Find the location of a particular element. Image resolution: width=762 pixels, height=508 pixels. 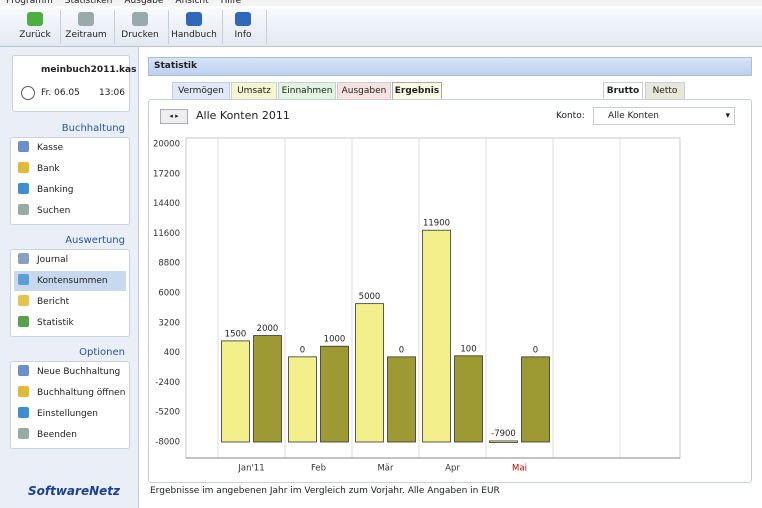

x-tick-label: Mai is located at coordinates (519, 469).